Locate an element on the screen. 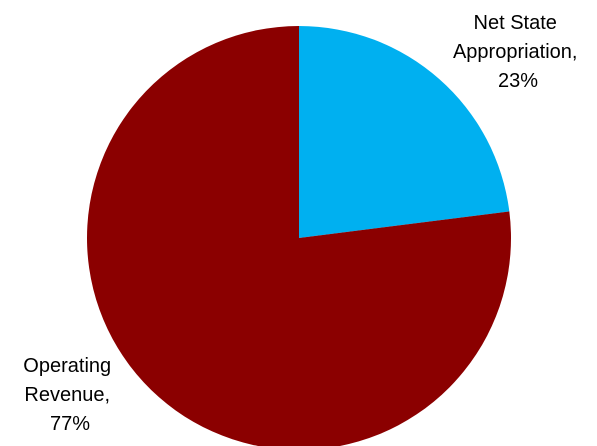 This screenshot has width=597, height=446. slice-label-net-state-appropriation-line-2: Appropriation, is located at coordinates (515, 52).